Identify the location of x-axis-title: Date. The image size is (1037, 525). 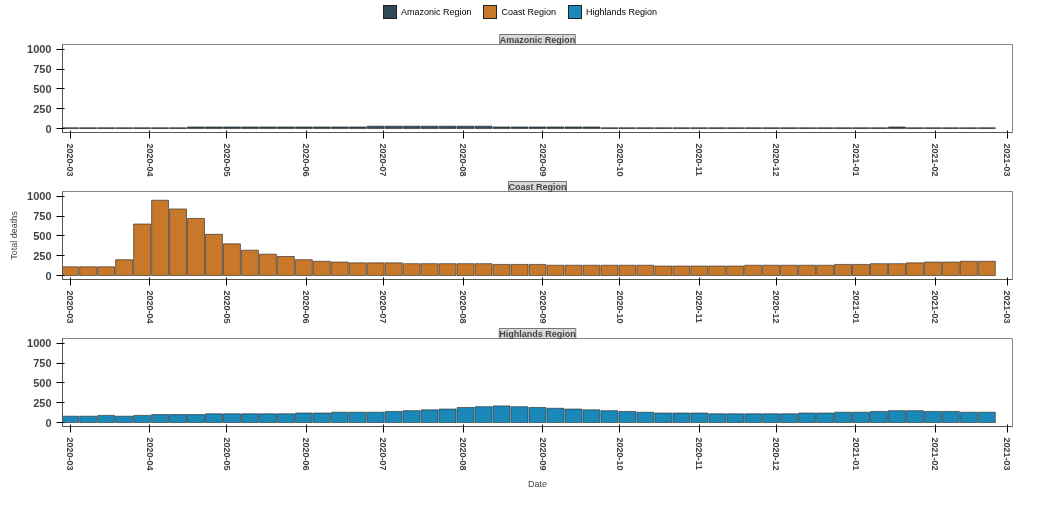
(537, 483).